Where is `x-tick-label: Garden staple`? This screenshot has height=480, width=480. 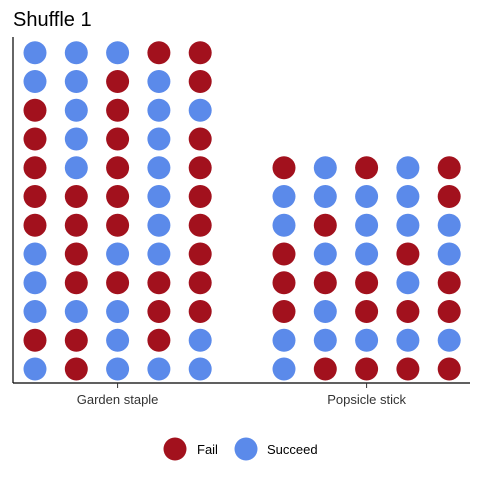 x-tick-label: Garden staple is located at coordinates (118, 399).